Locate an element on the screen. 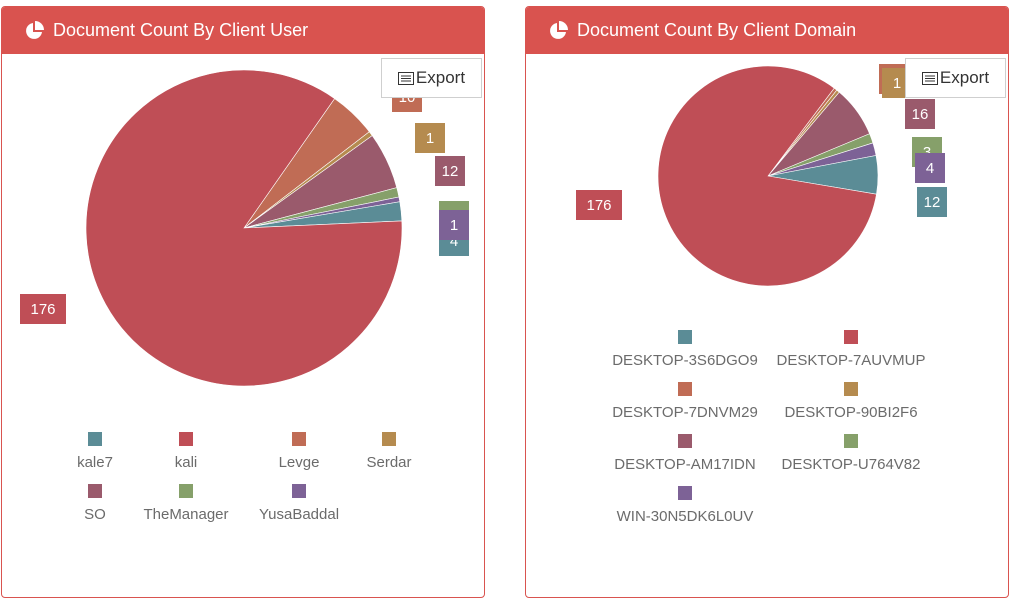 This screenshot has height=603, width=1011. legend-label: SO is located at coordinates (95, 514).